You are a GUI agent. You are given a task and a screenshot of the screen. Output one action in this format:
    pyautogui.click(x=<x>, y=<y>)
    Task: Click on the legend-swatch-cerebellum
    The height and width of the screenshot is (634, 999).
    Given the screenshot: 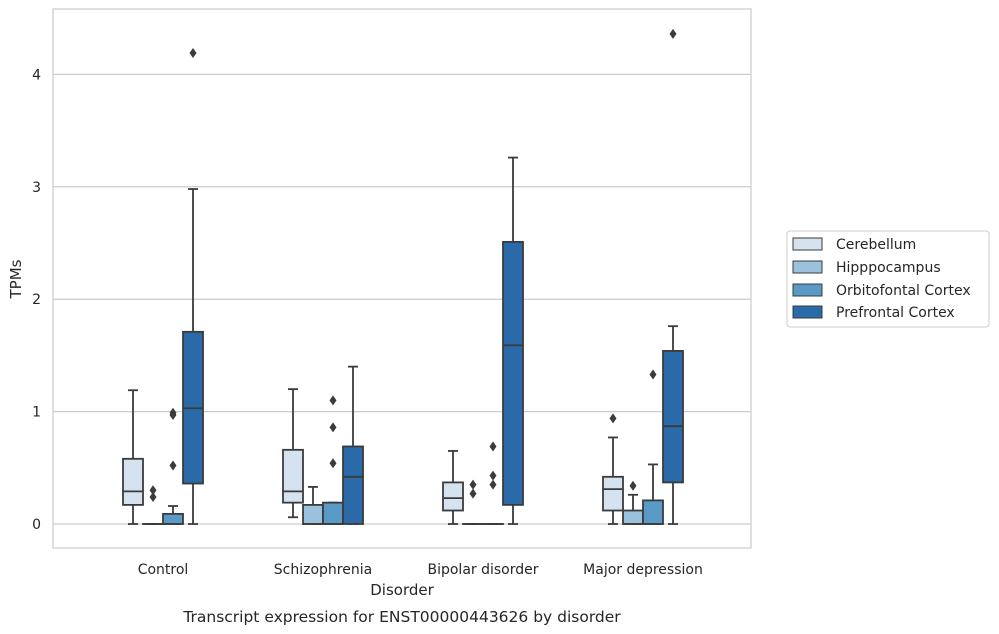 What is the action you would take?
    pyautogui.click(x=807, y=244)
    